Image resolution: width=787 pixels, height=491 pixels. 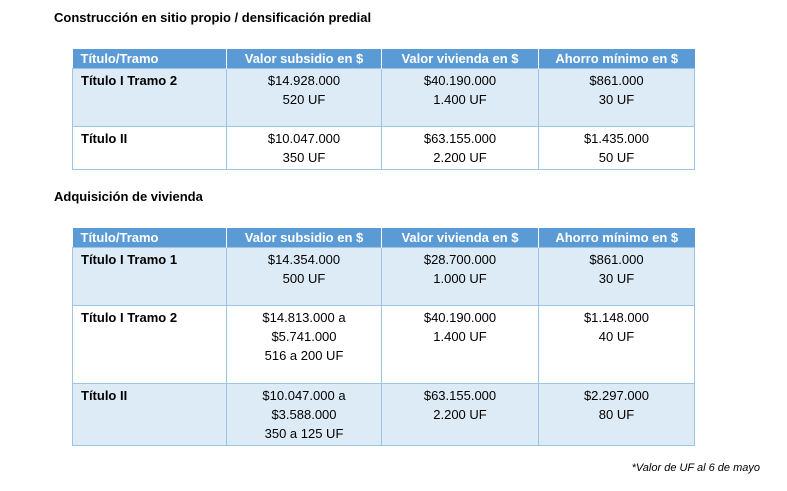 I want to click on cell-line: $3.588.000, so click(x=304, y=414).